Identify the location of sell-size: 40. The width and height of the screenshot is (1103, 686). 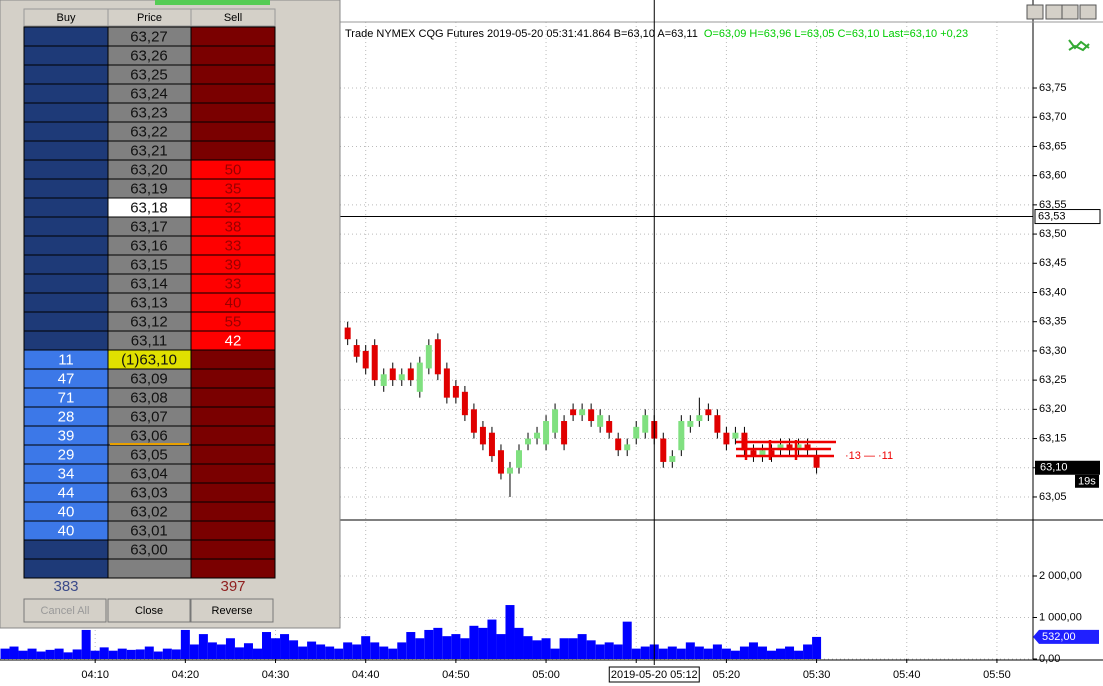
(233, 302).